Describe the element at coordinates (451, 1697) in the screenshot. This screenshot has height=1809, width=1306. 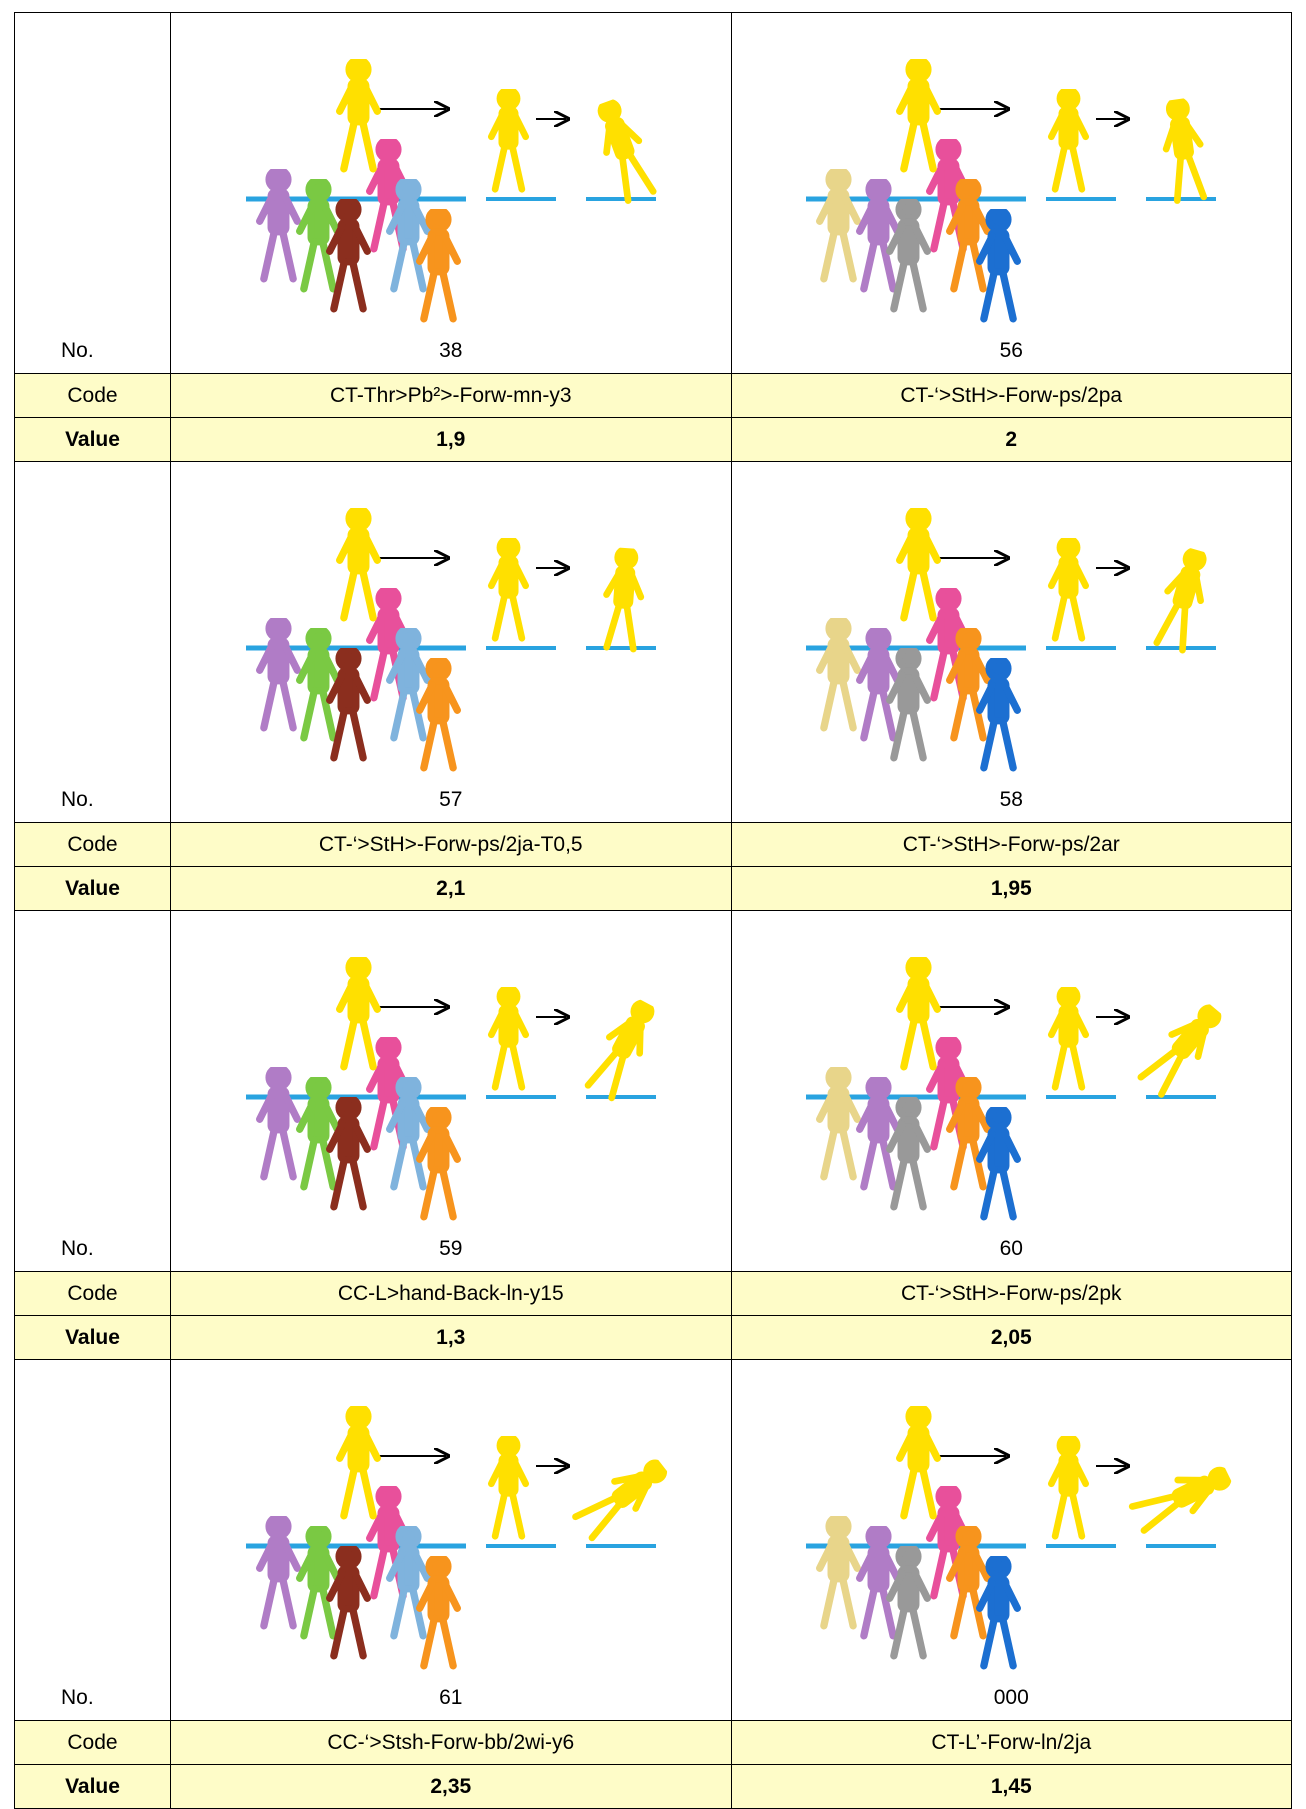
I see `element-number: 61` at that location.